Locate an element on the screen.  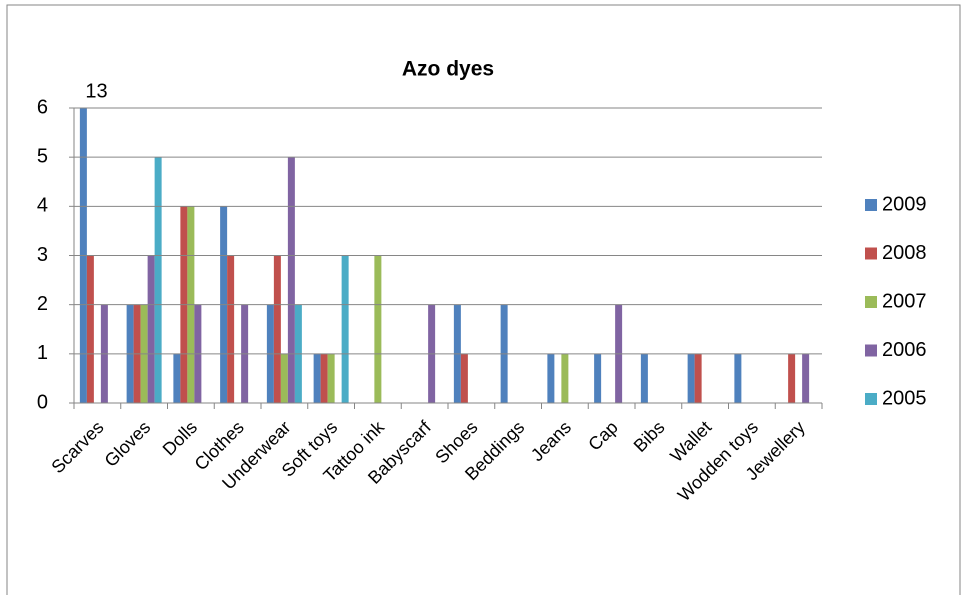
y-tick-label: 2 is located at coordinates (42, 304).